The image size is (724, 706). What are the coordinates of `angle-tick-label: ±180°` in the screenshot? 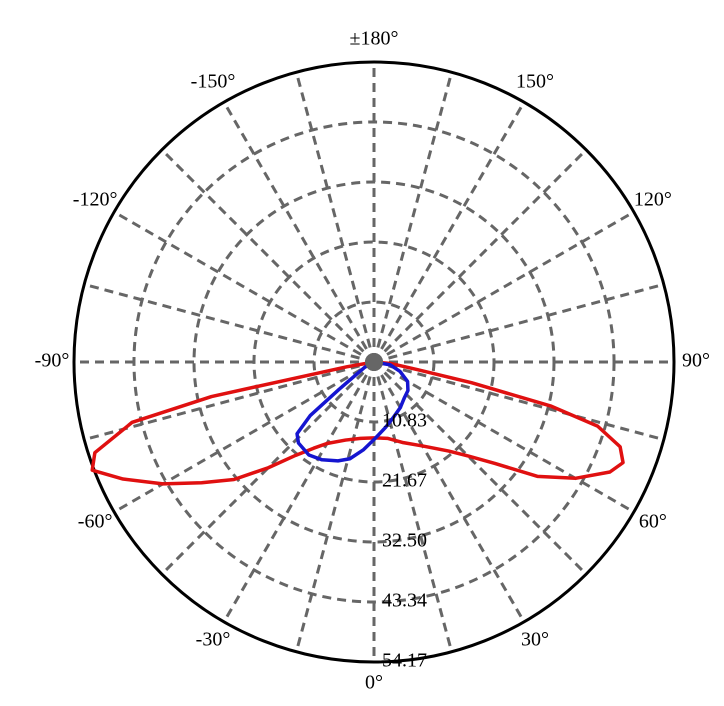 It's located at (374, 39).